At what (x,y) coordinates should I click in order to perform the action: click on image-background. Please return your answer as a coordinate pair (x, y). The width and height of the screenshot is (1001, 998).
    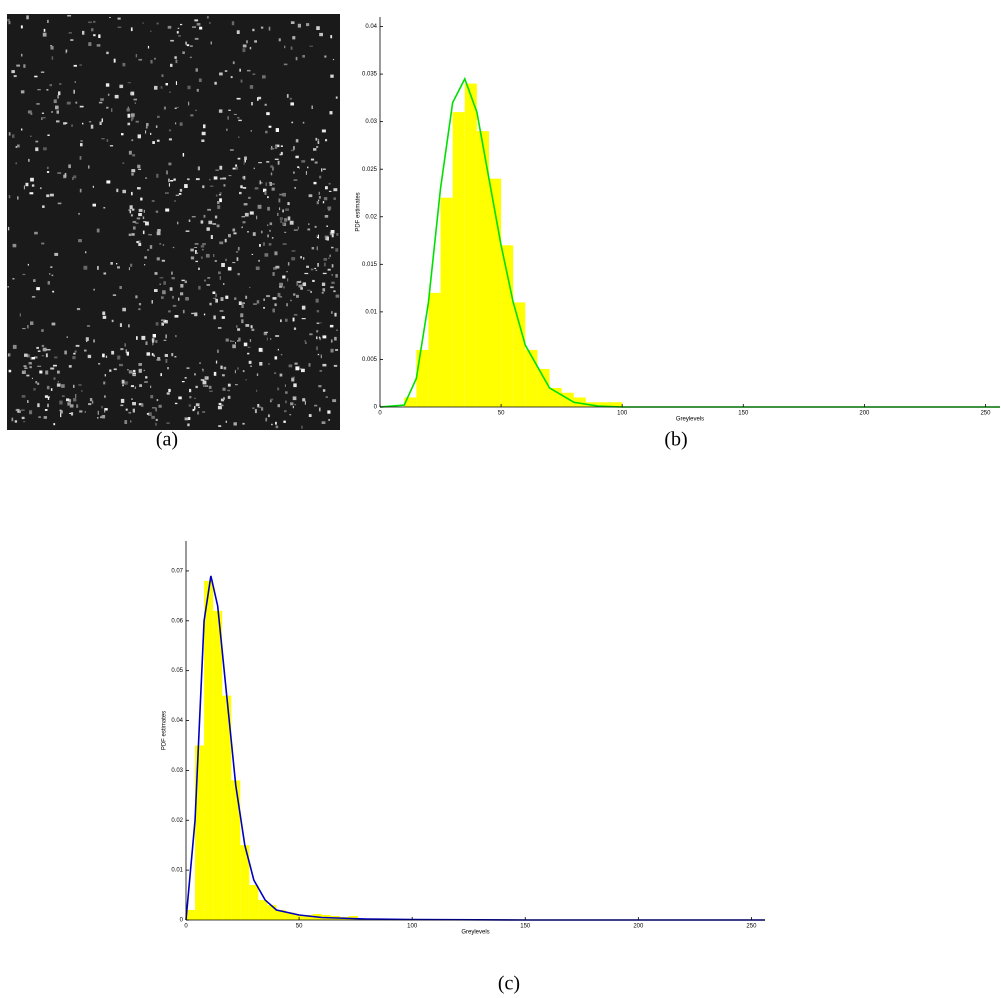
    Looking at the image, I should click on (173, 222).